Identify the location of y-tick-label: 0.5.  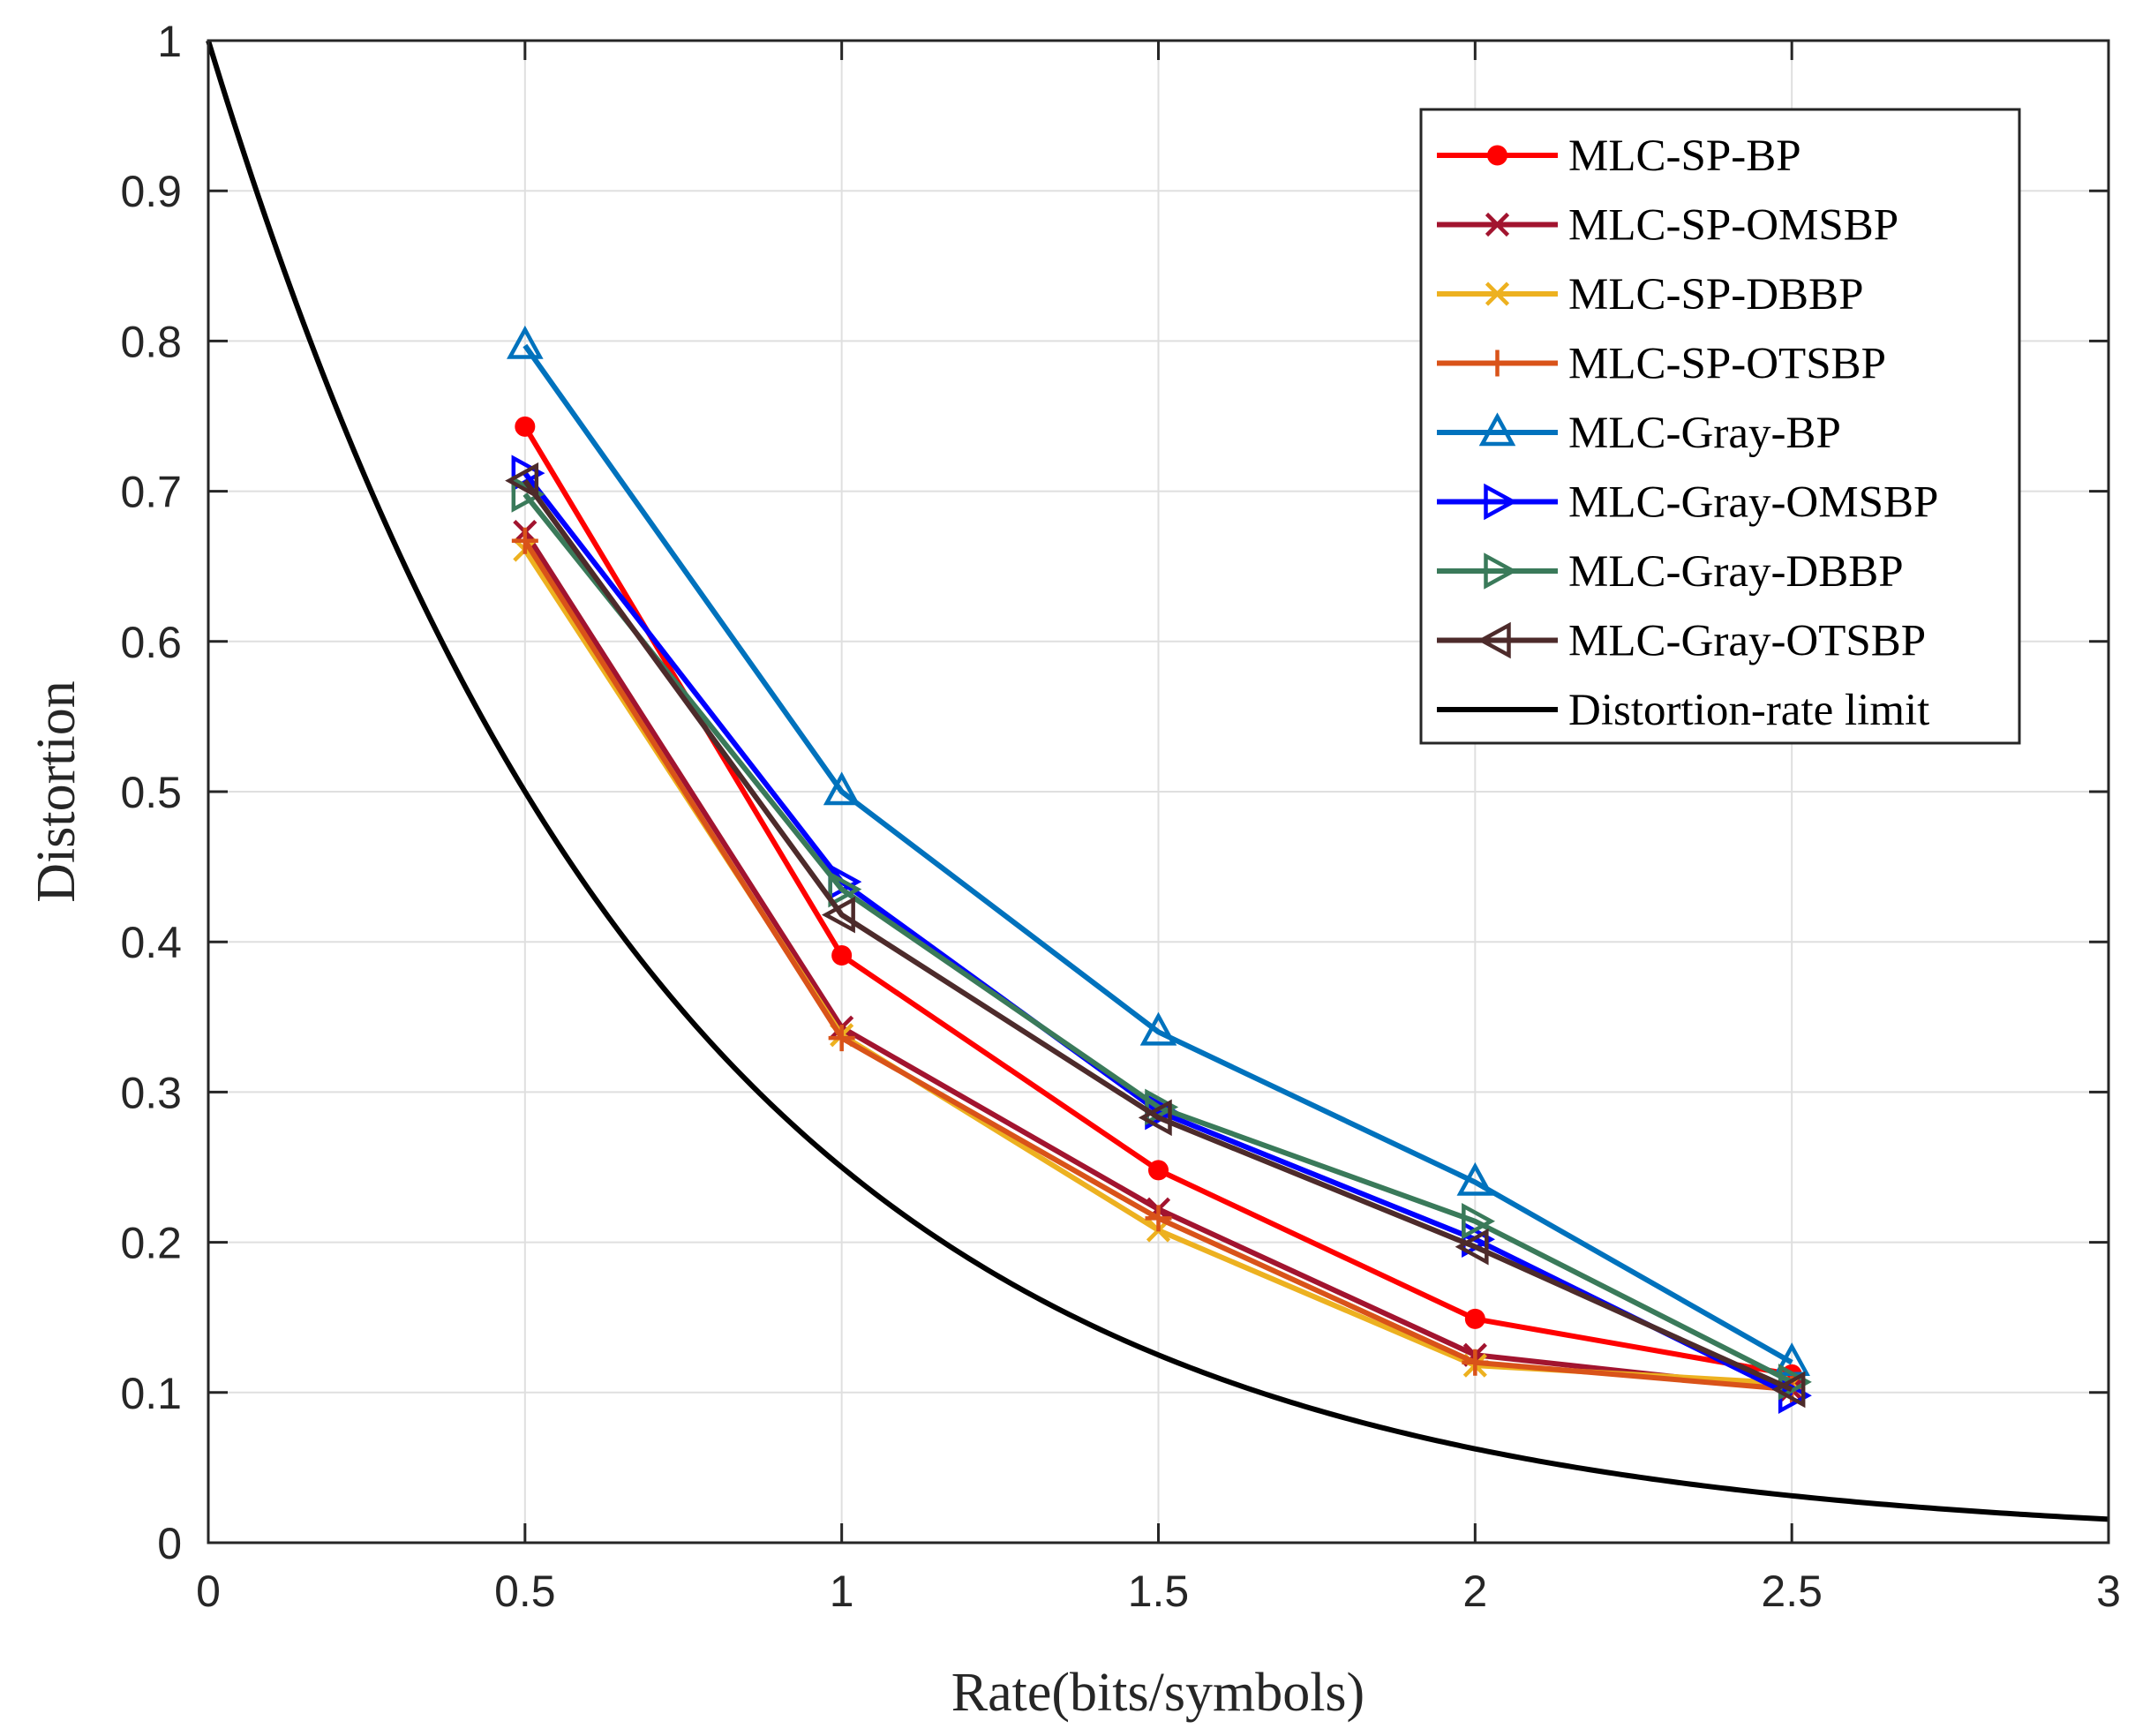
(151, 792).